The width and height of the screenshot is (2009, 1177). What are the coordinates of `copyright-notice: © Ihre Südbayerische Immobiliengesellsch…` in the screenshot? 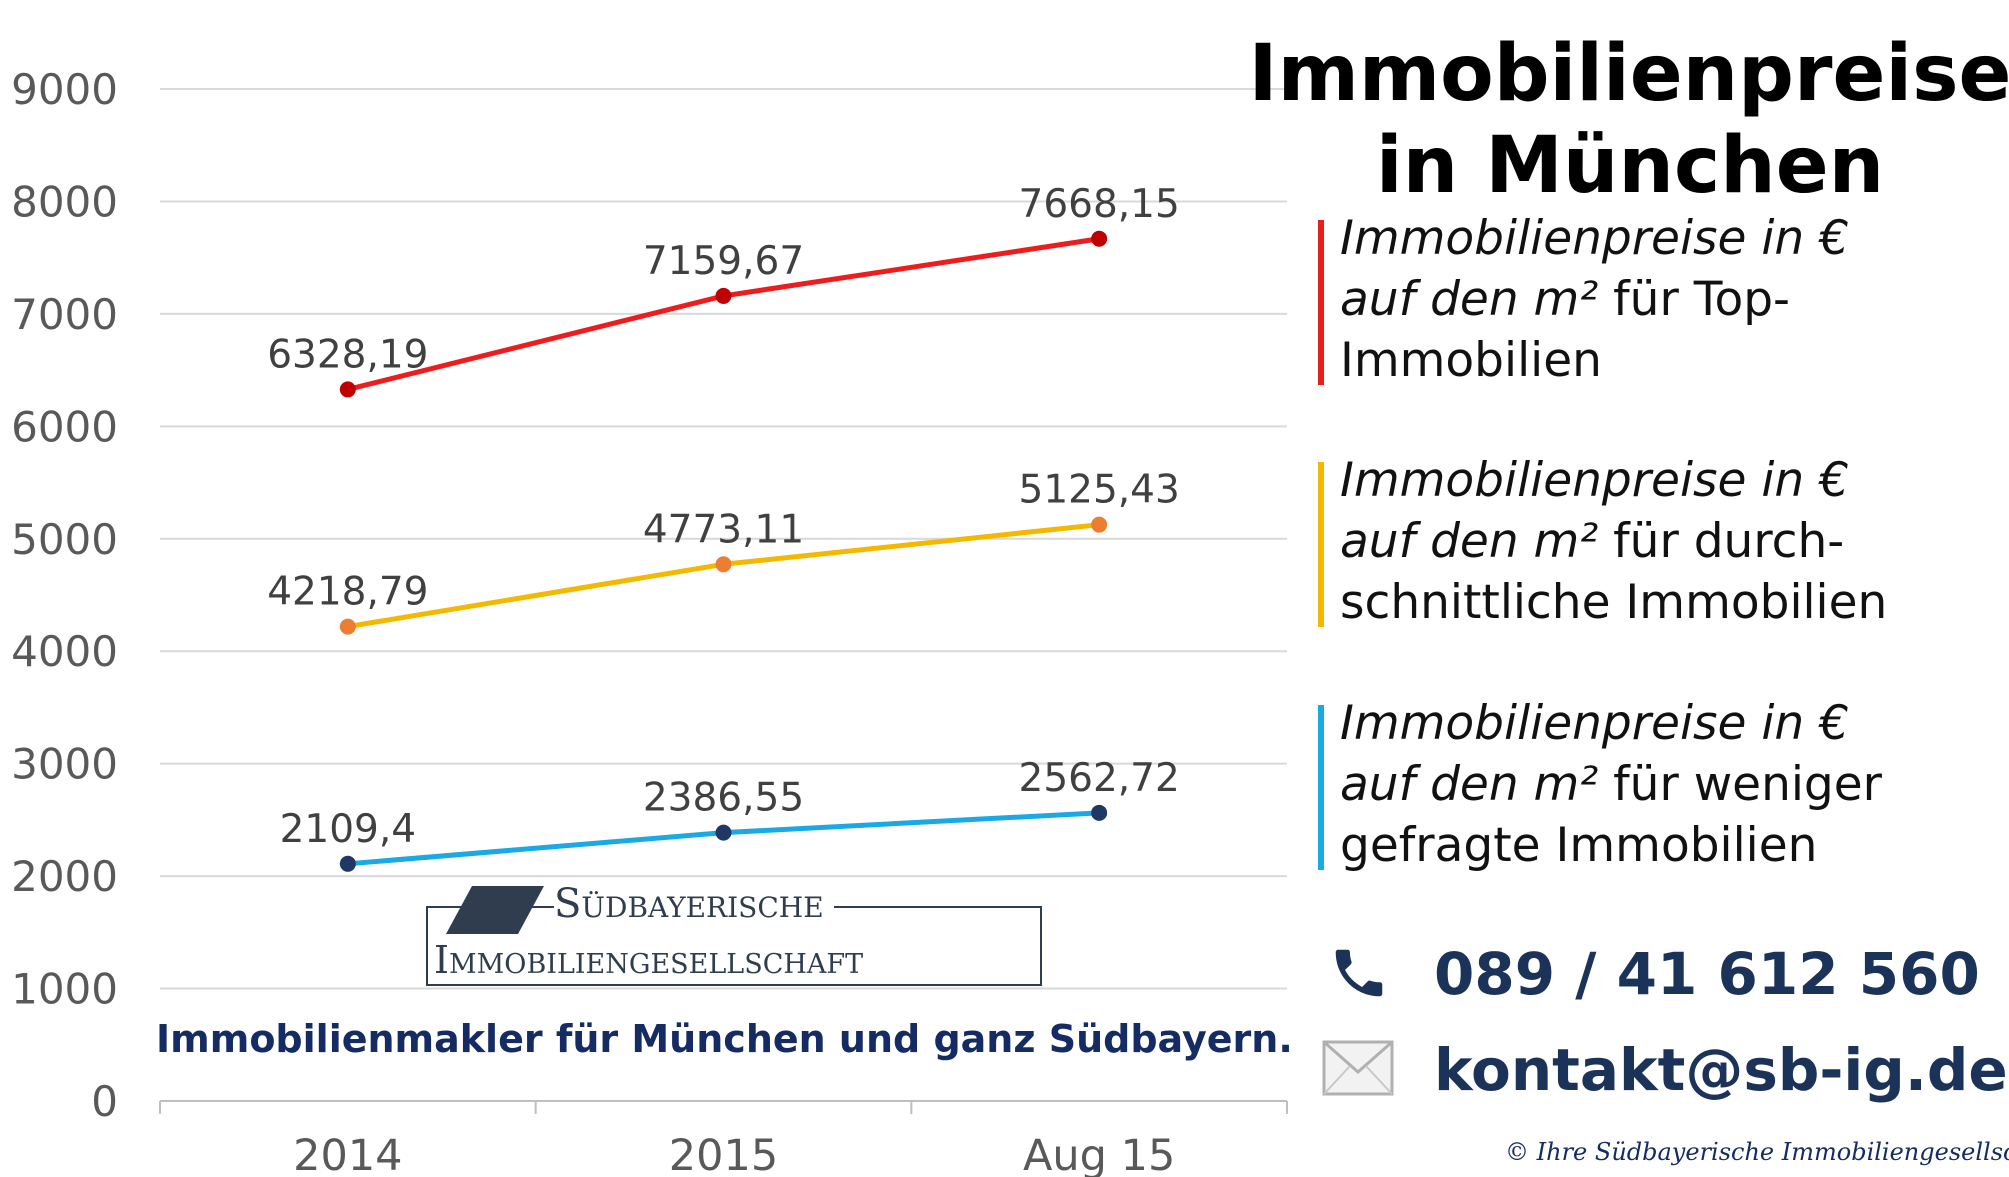 It's located at (1757, 1152).